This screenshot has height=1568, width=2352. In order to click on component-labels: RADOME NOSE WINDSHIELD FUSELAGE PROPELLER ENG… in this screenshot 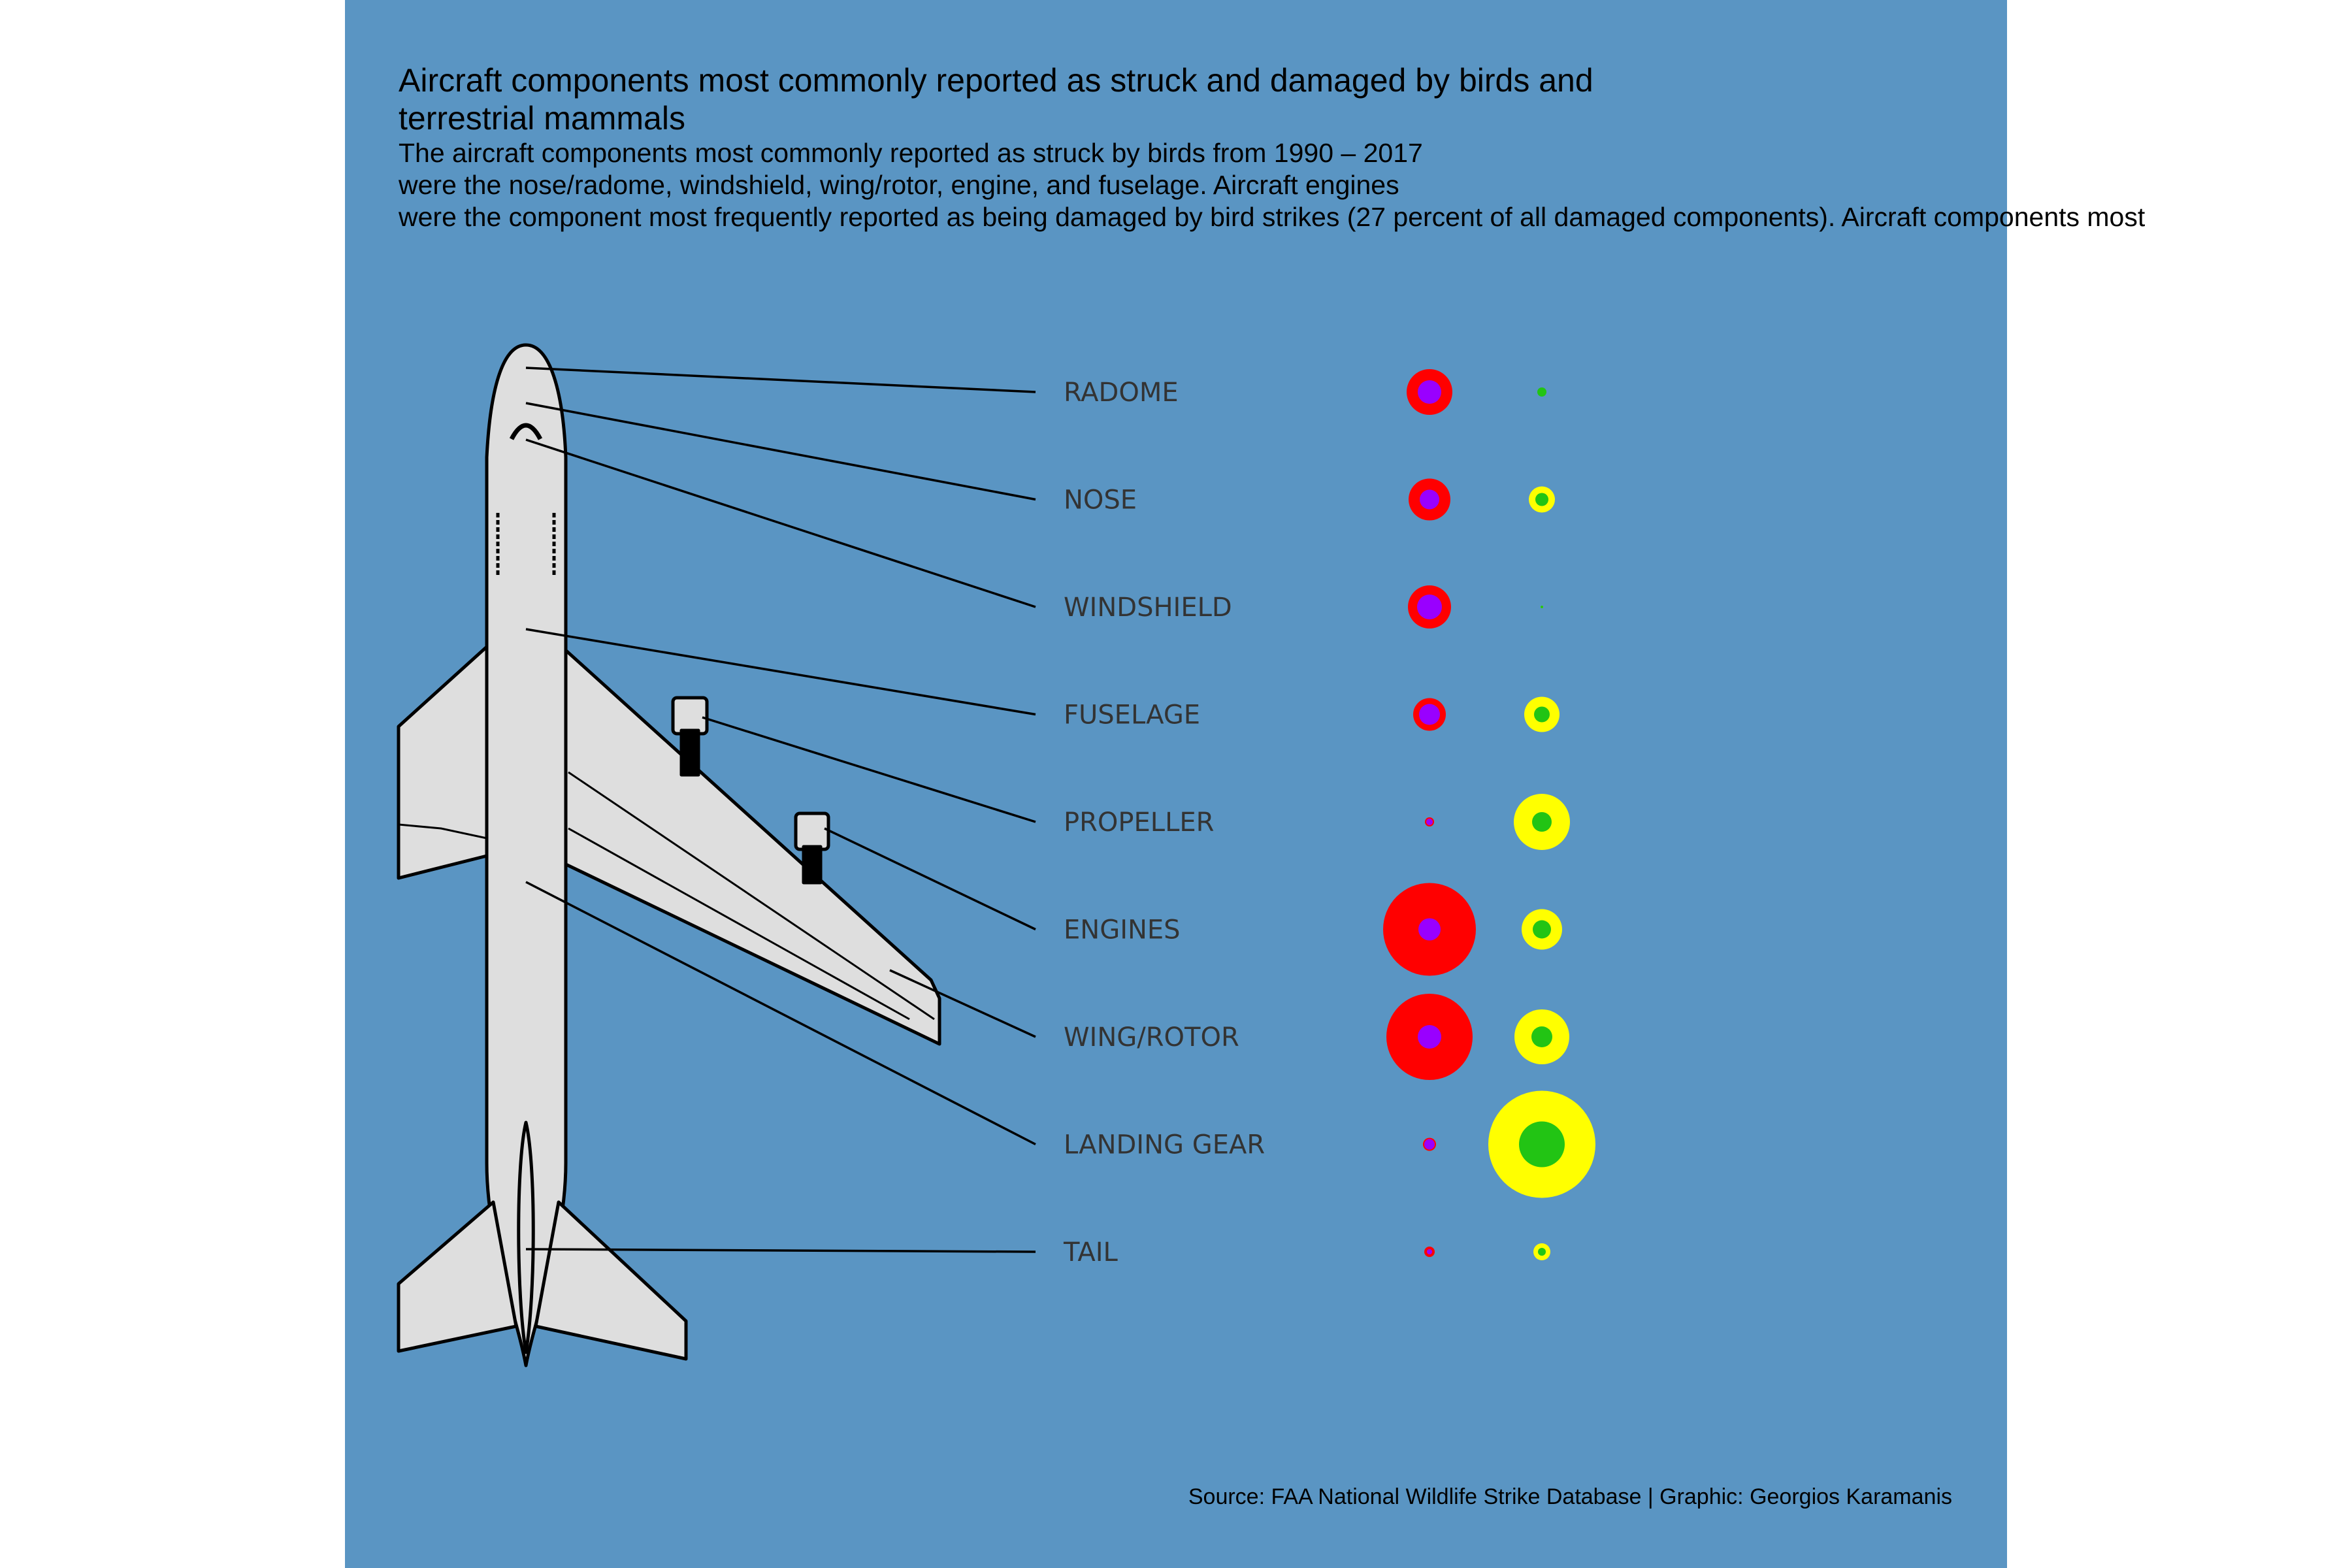, I will do `click(1164, 822)`.